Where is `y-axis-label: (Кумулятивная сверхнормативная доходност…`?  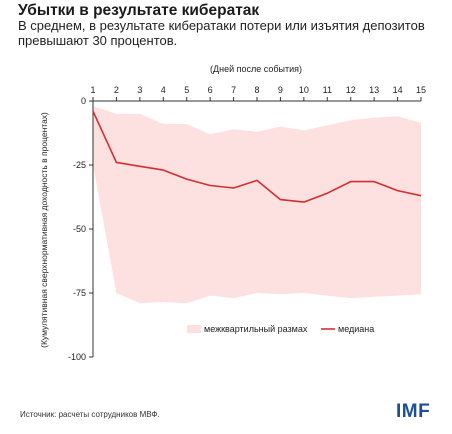 y-axis-label: (Кумулятивная сверхнормативная доходност… is located at coordinates (44, 230).